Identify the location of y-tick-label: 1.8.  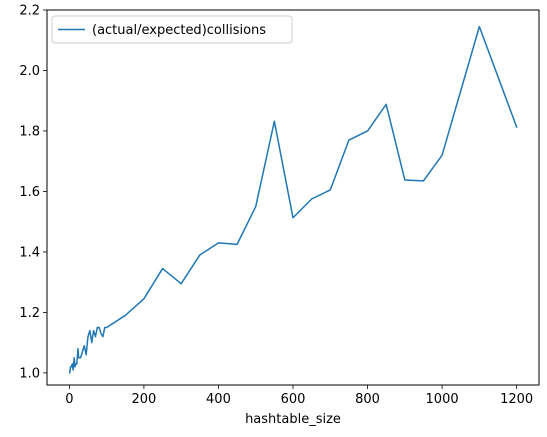
(29, 131).